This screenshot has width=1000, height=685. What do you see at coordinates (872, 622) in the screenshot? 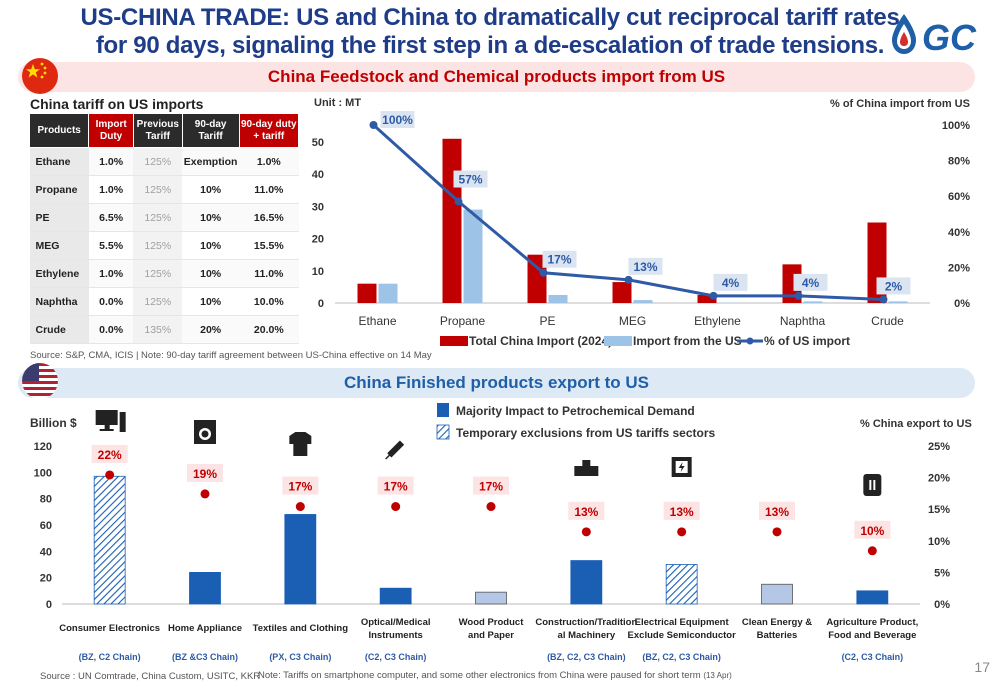
I see `chart2-category-label: Agriculture Product,` at bounding box center [872, 622].